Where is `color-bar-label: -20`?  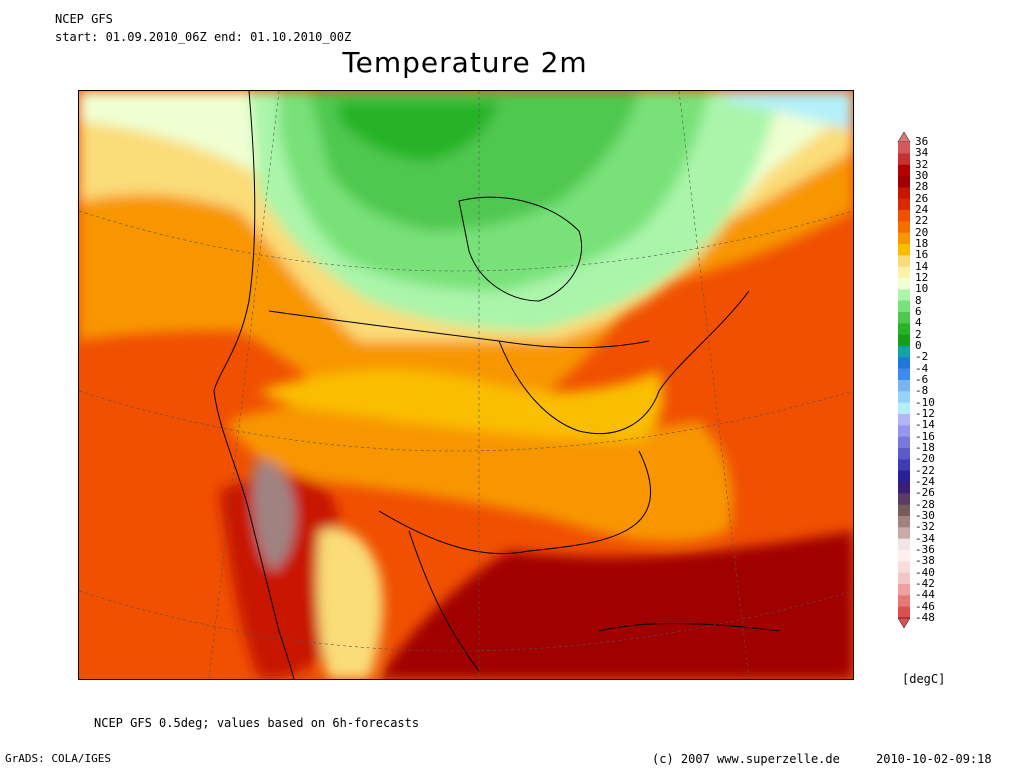 color-bar-label: -20 is located at coordinates (925, 459).